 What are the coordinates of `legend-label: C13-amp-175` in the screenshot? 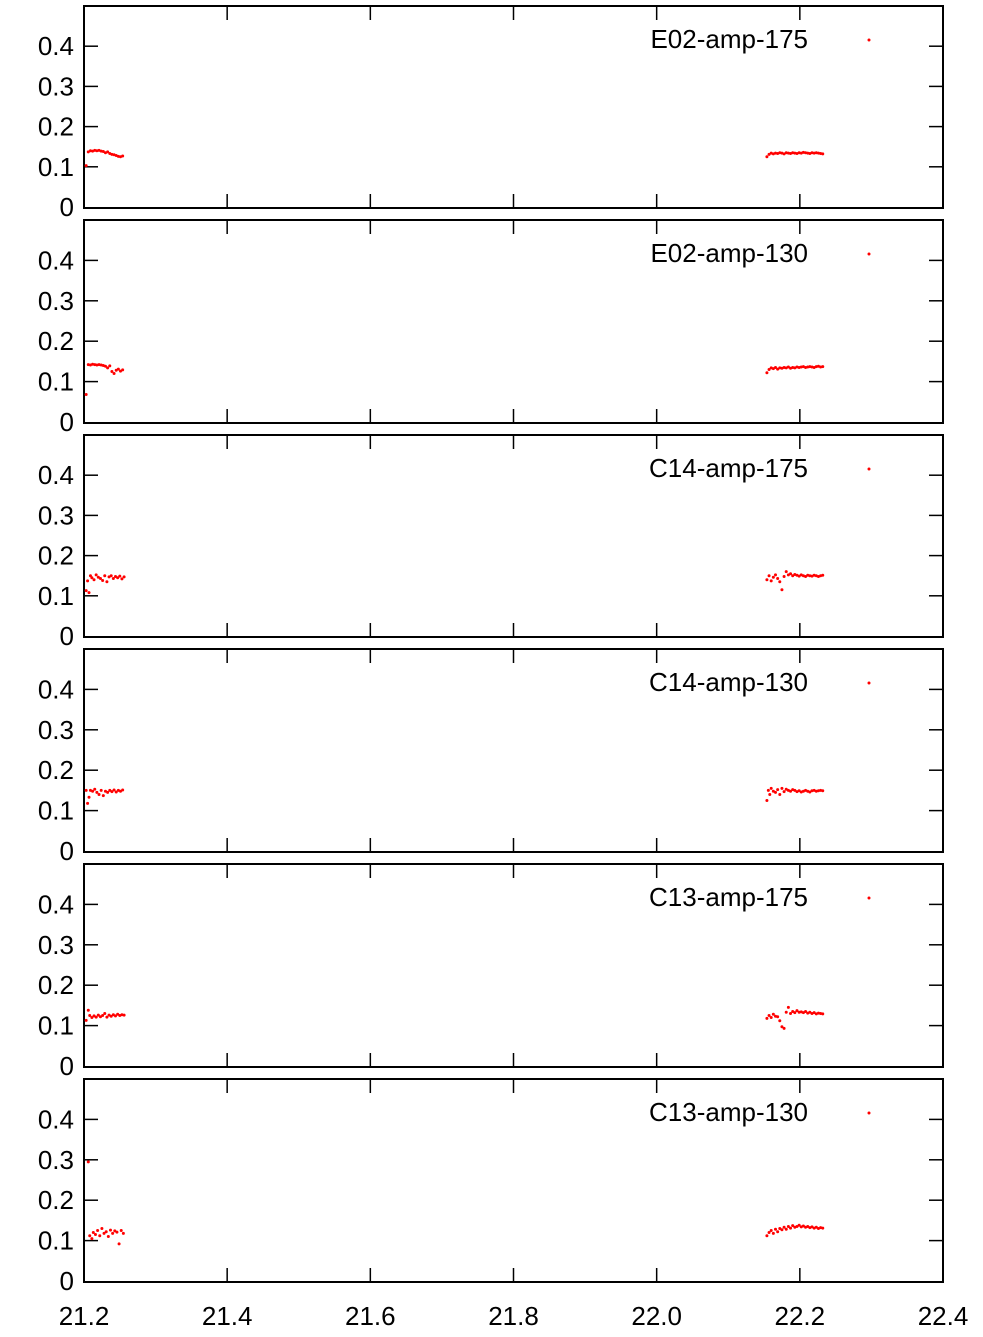 It's located at (728, 897).